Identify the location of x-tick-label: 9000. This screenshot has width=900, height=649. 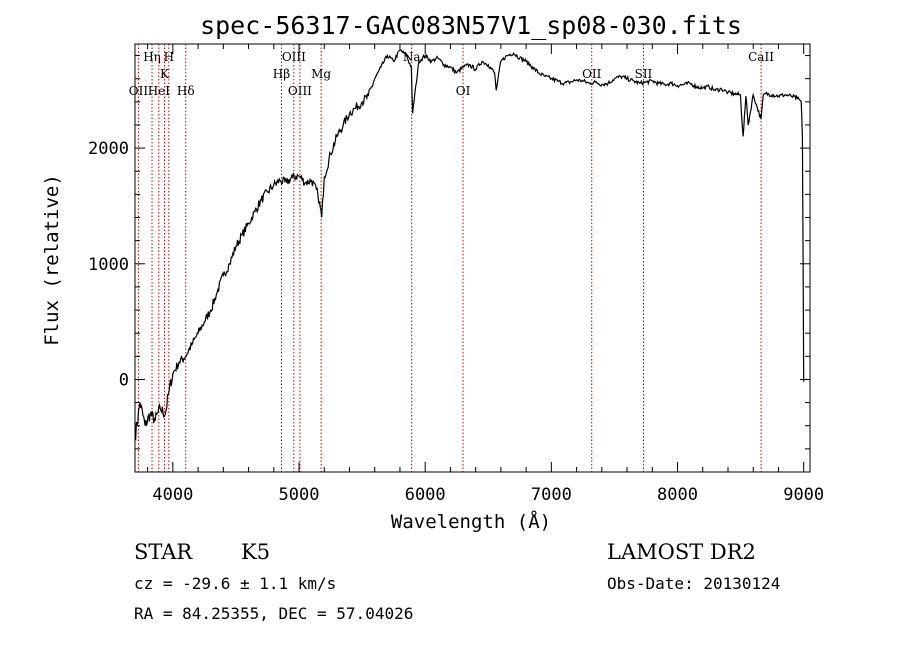
(803, 495).